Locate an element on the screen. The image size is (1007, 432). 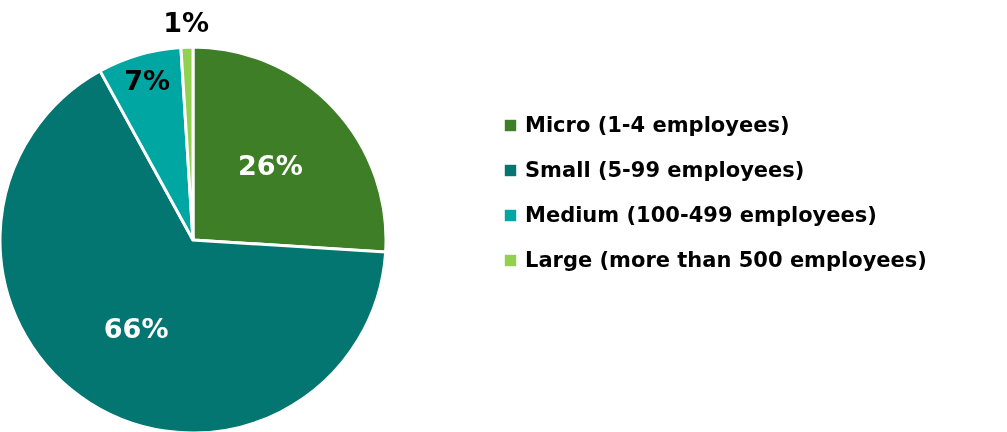
legend-label: Small (5-99 employees) is located at coordinates (665, 169).